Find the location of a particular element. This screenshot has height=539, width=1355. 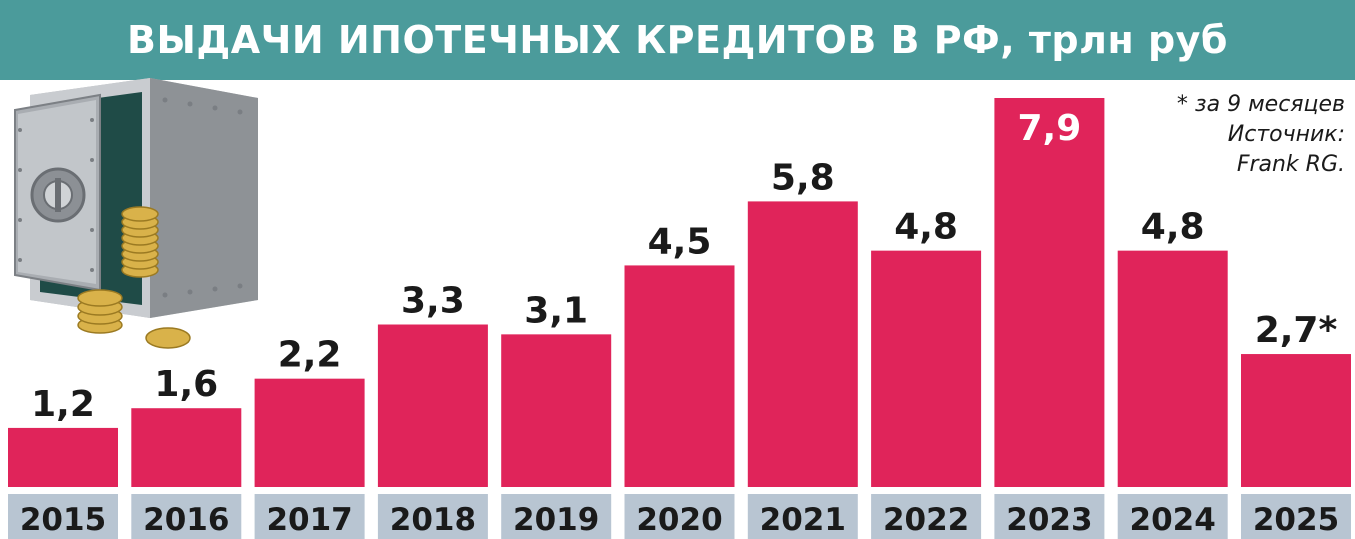

year-box-2017 is located at coordinates (309, 516).